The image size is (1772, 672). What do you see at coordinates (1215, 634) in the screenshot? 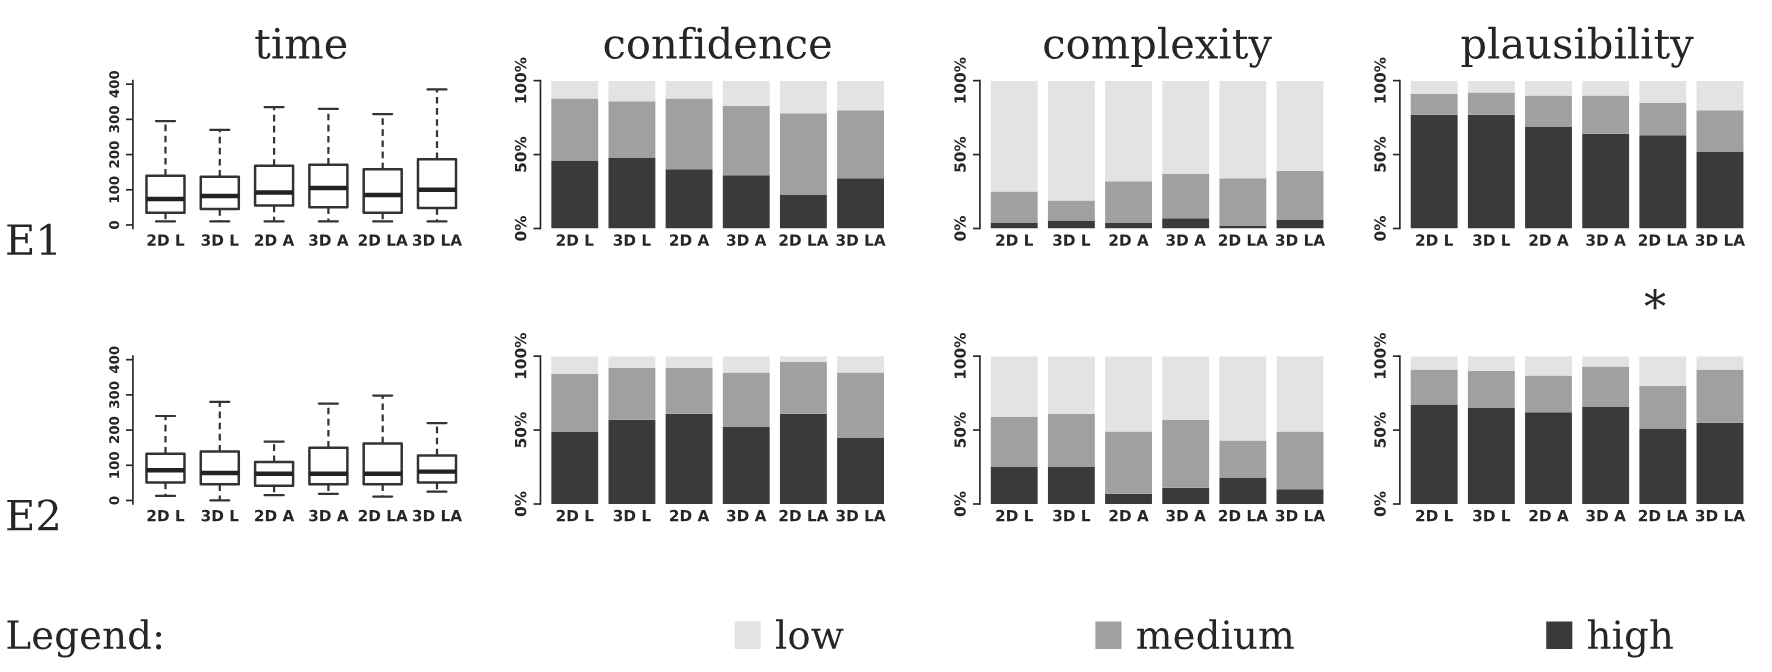
I see `legend-label: medium` at bounding box center [1215, 634].